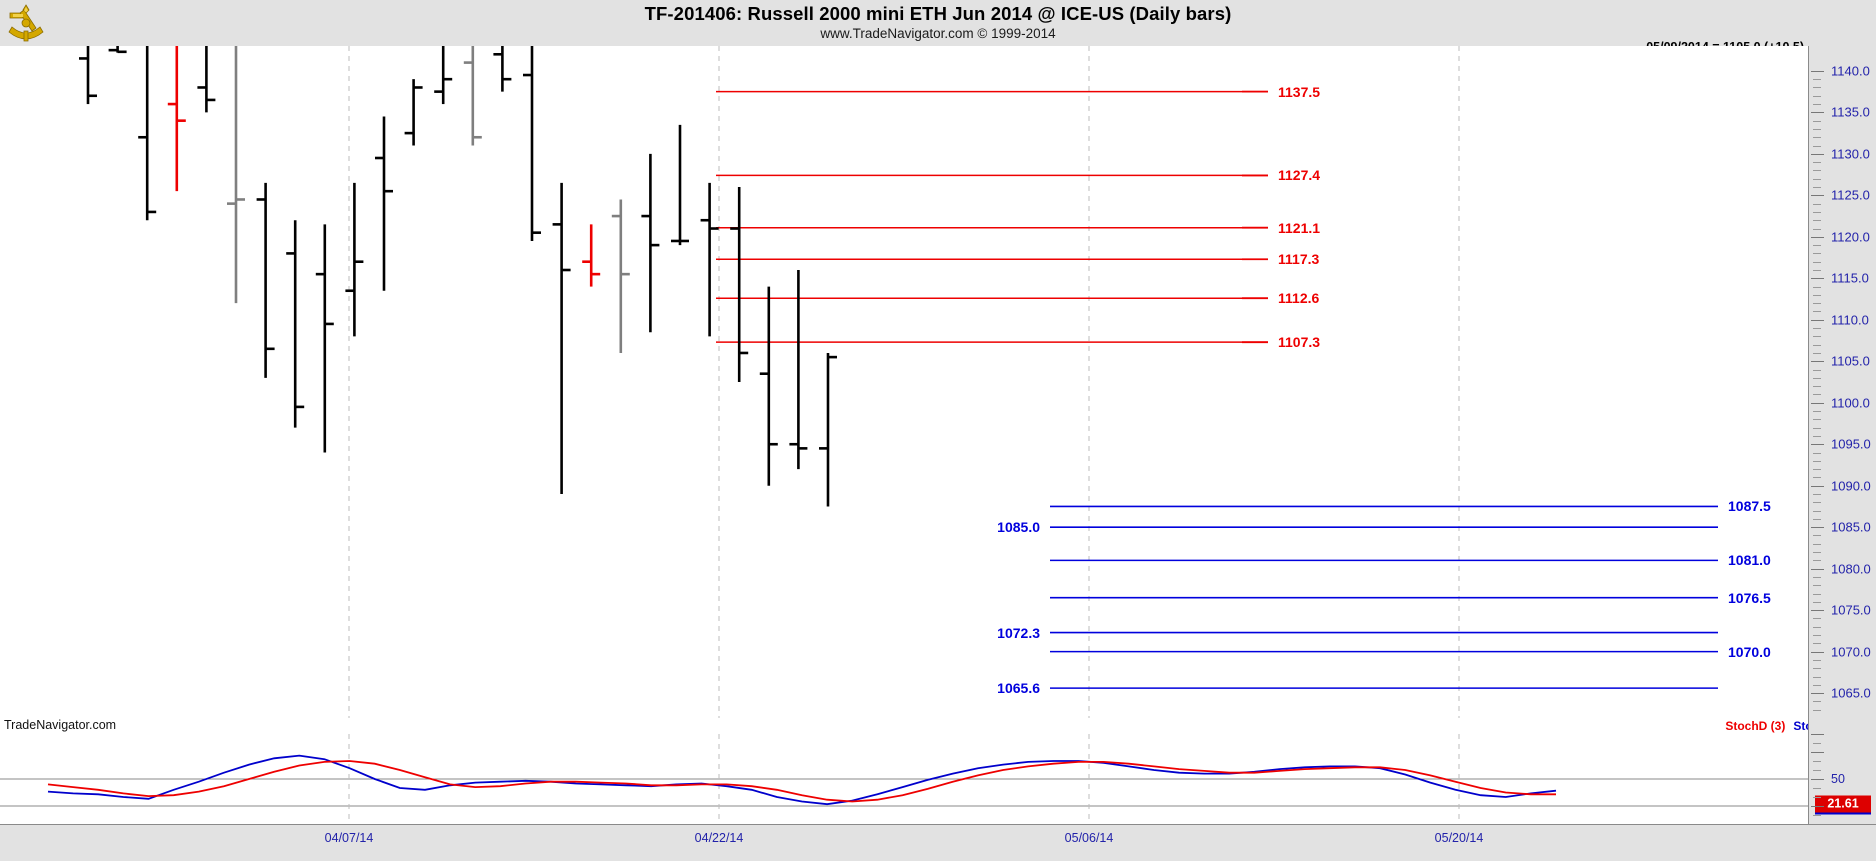  I want to click on indicator-header, so click(904, 726).